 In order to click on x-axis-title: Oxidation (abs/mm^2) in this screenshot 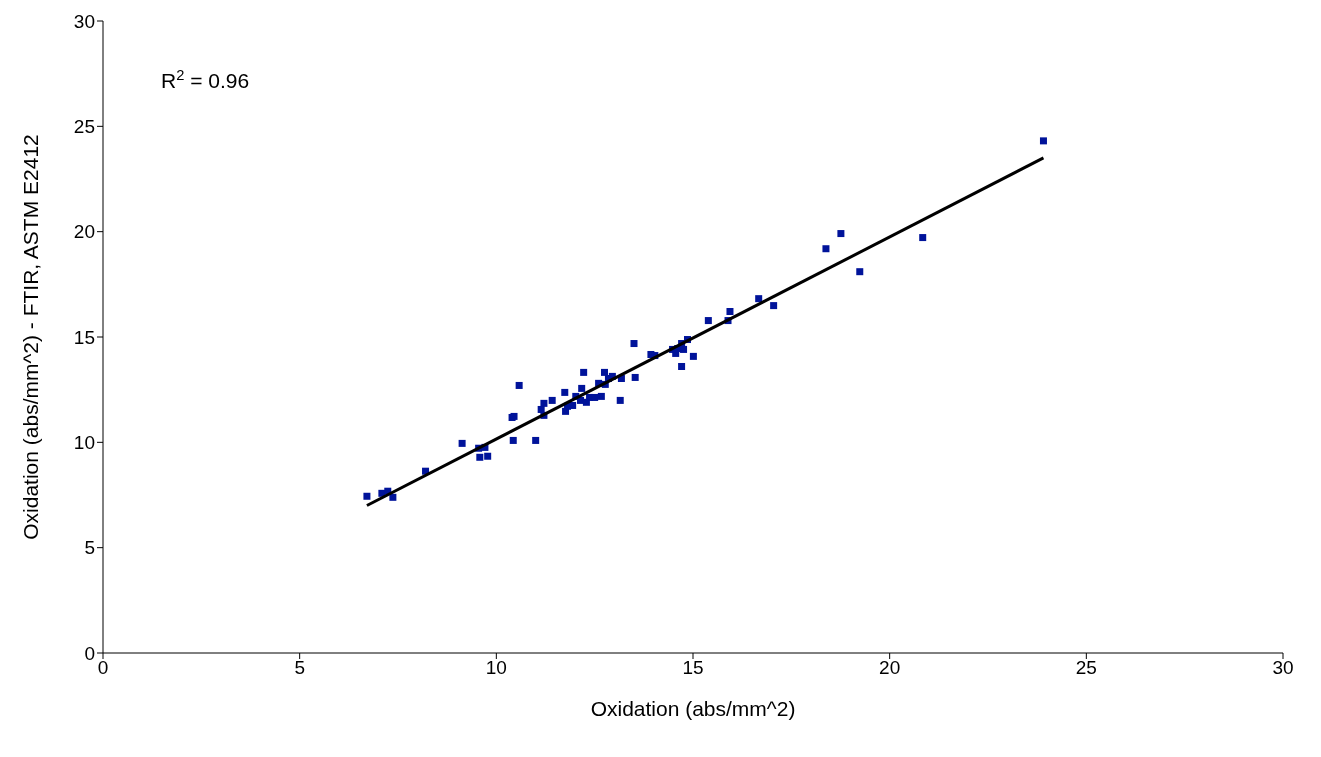, I will do `click(693, 708)`.